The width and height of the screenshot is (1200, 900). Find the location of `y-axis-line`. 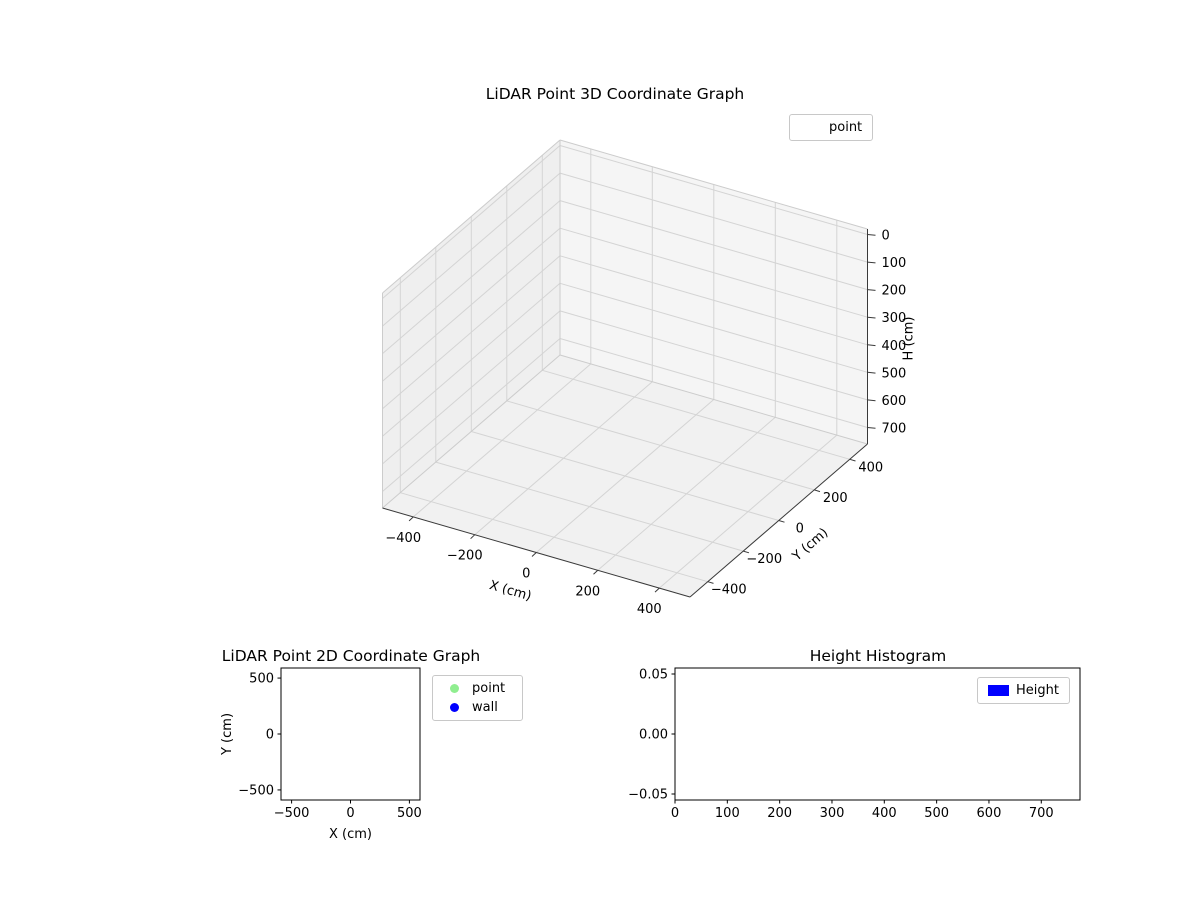

y-axis-line is located at coordinates (778, 520).